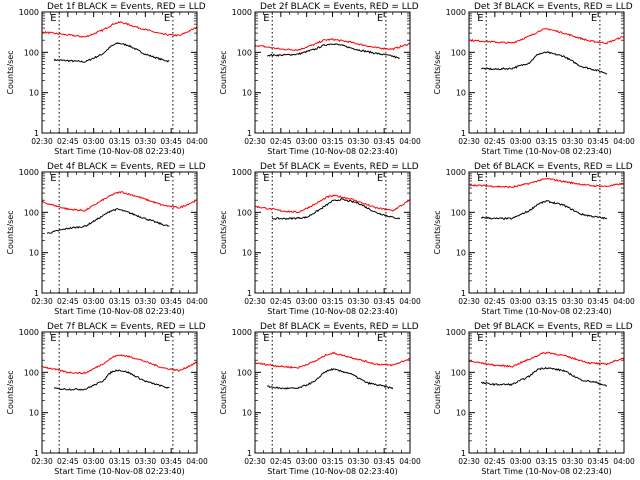 The image size is (640, 480). I want to click on panel-title: Det 1f BLACK = Events, RED = LLD, so click(126, 7).